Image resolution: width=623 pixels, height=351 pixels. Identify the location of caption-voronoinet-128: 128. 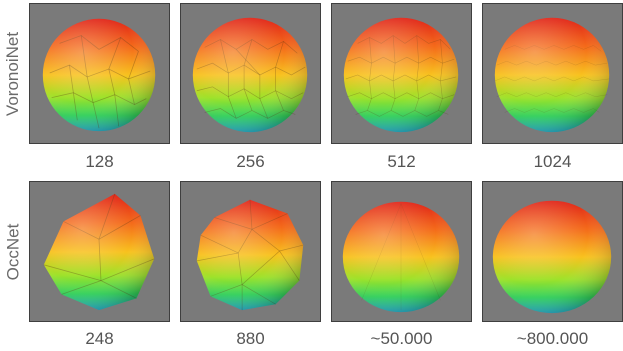
(99, 161).